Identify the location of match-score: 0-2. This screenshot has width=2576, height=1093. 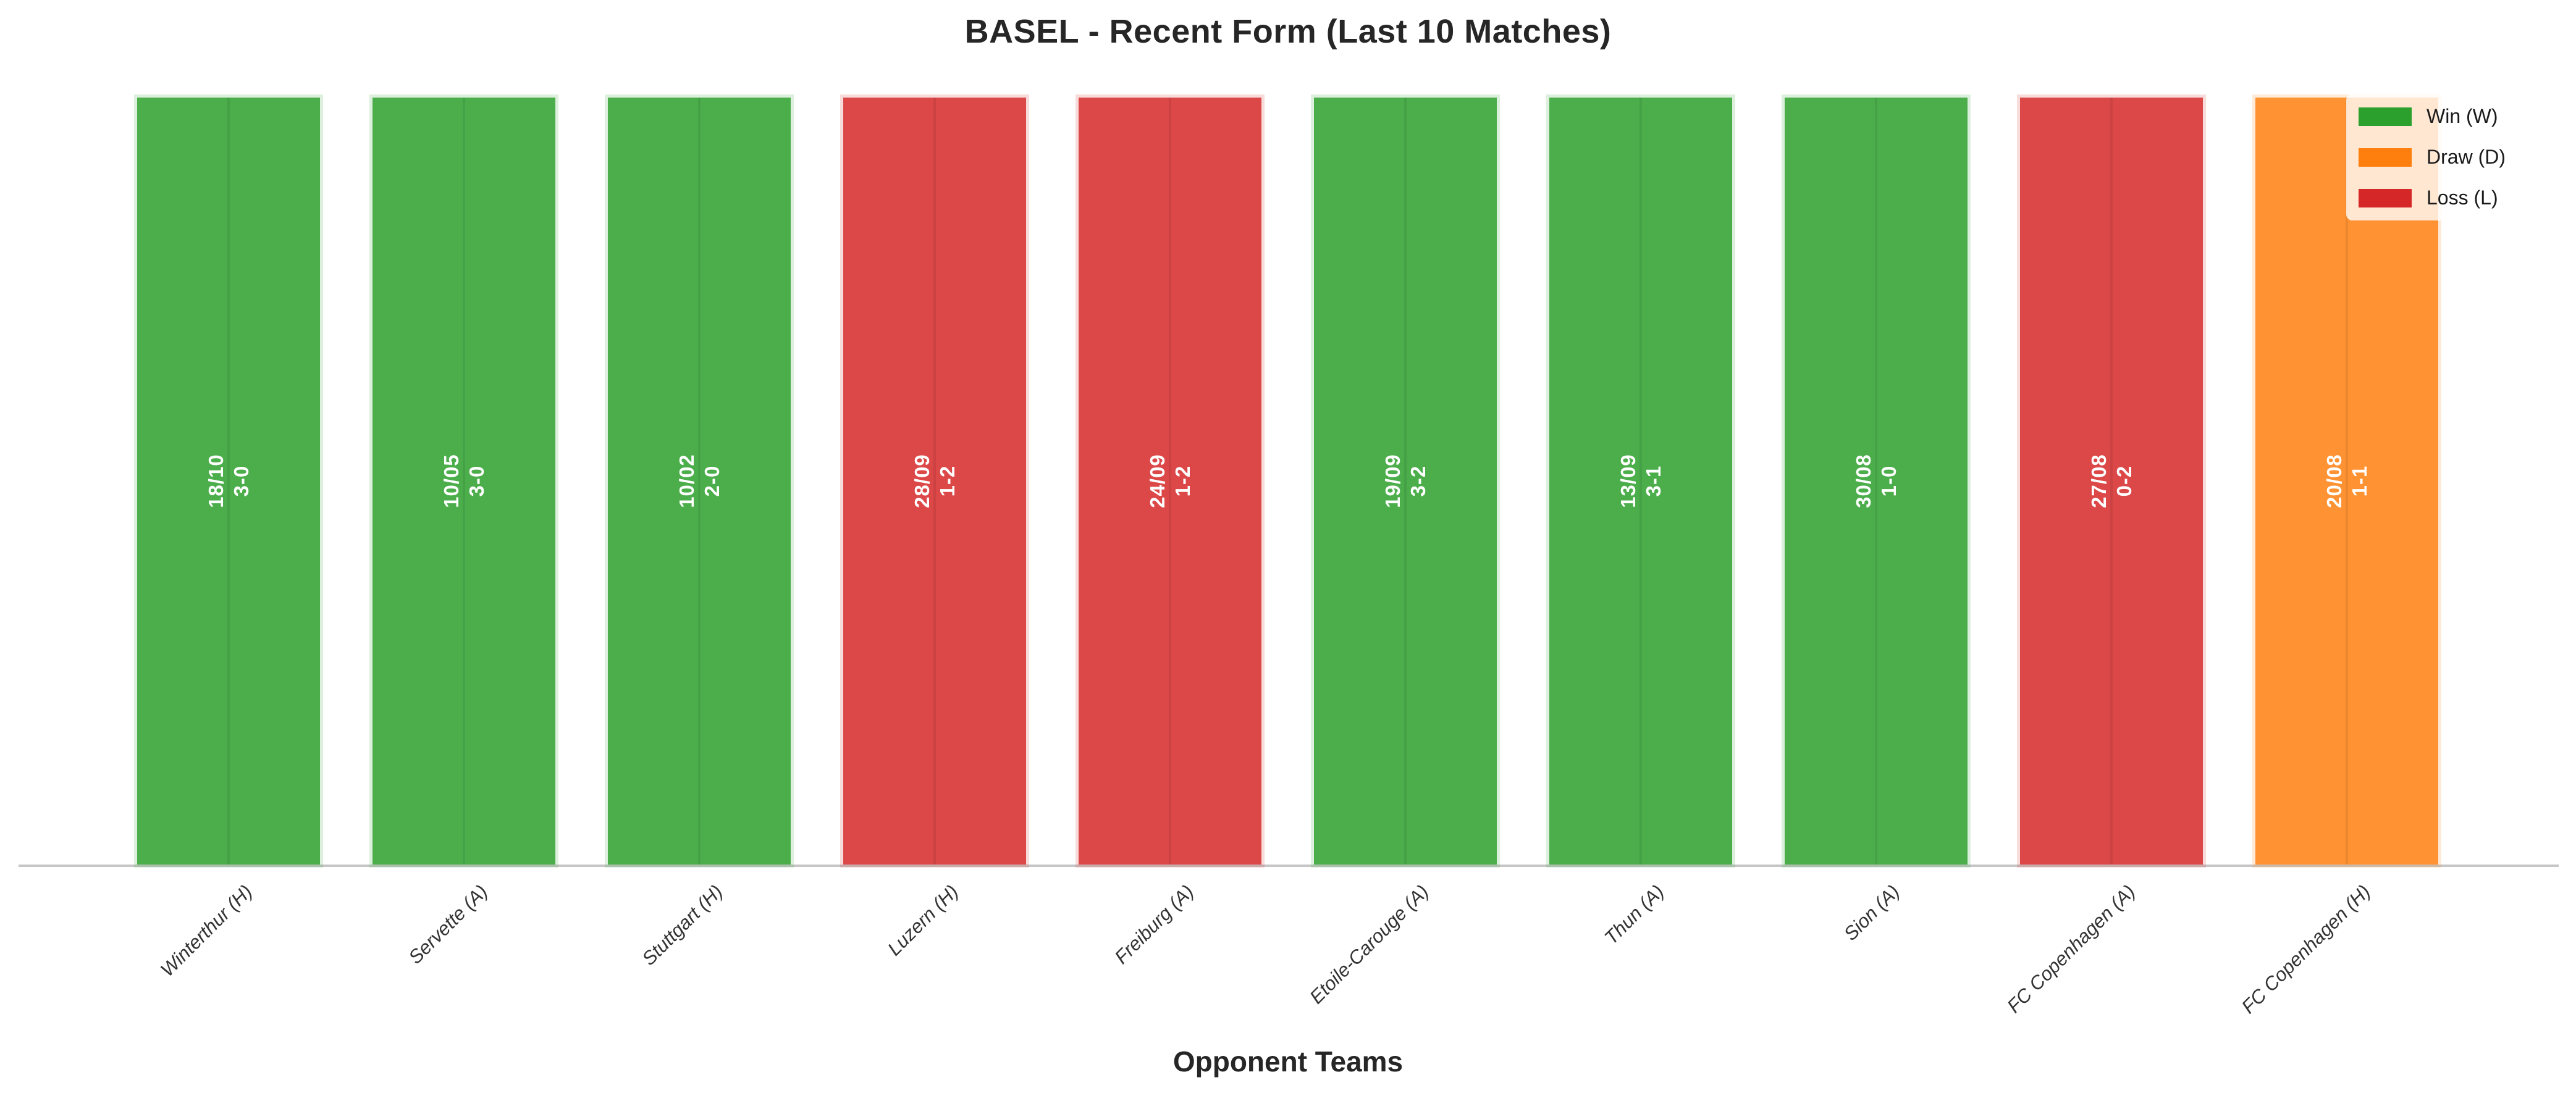
(2124, 481).